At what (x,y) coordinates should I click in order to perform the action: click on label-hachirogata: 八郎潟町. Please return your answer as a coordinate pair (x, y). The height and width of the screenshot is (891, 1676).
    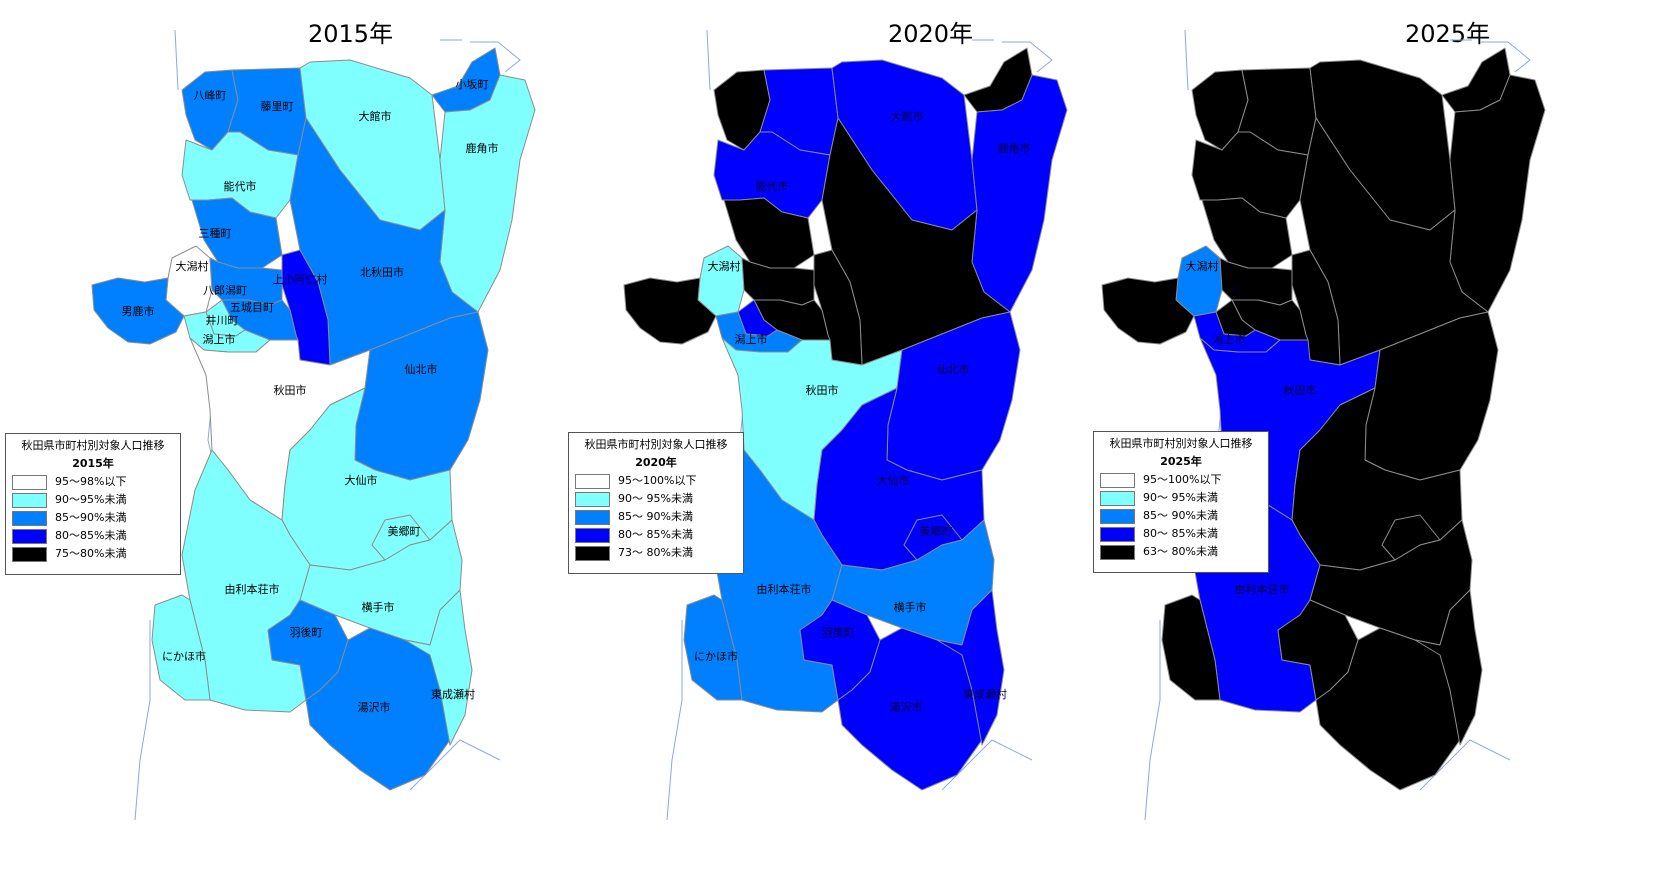
    Looking at the image, I should click on (225, 290).